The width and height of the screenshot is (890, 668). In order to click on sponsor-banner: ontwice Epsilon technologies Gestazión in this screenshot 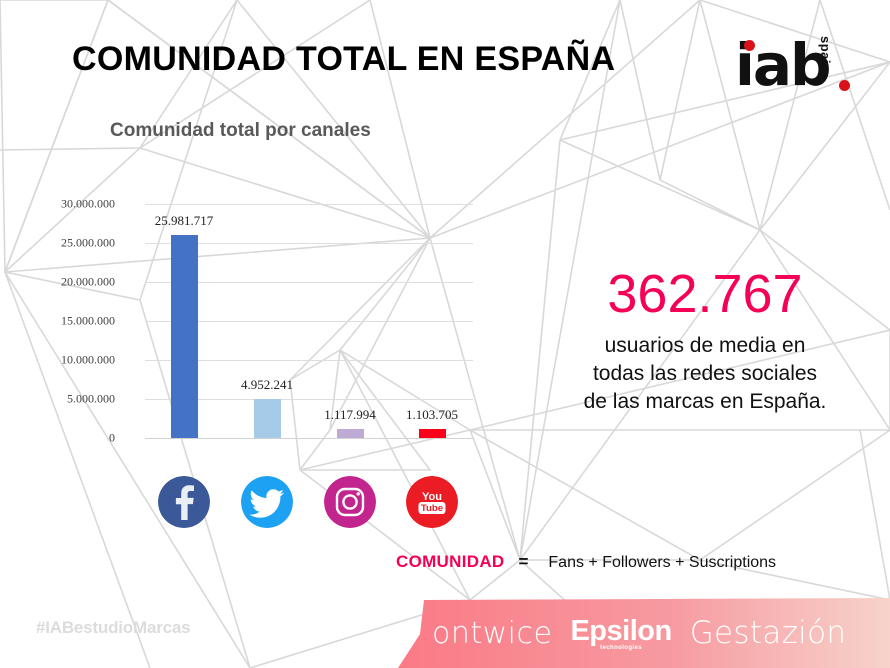, I will do `click(644, 633)`.